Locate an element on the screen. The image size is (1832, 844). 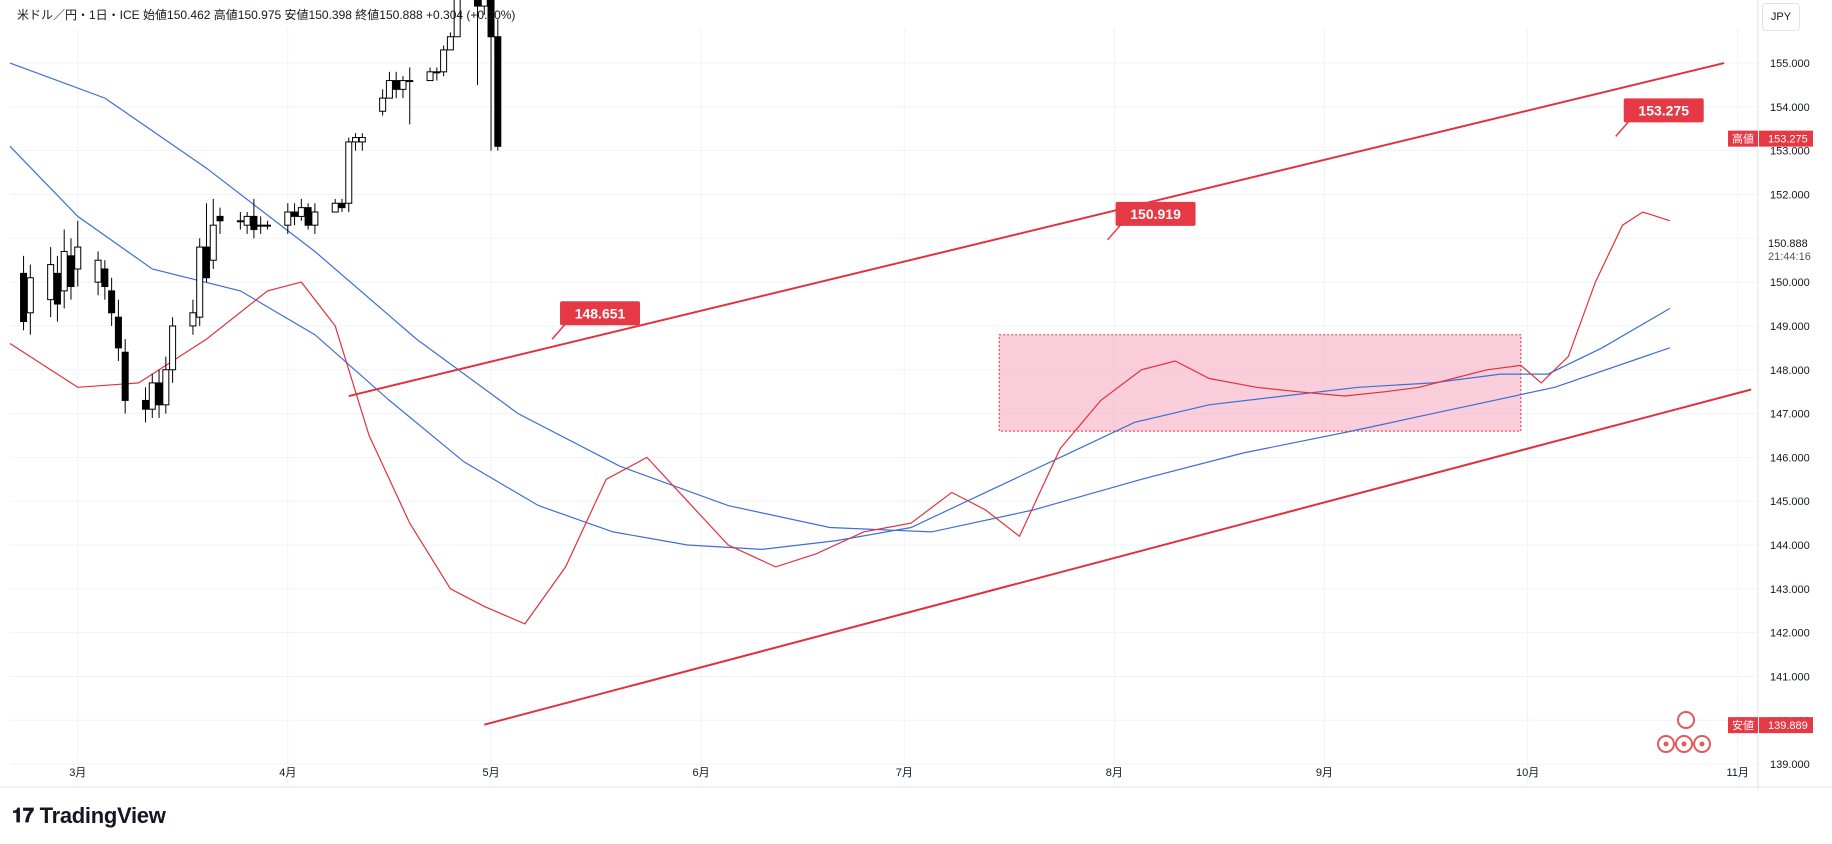
y-tick-label: 139.000 is located at coordinates (1790, 765).